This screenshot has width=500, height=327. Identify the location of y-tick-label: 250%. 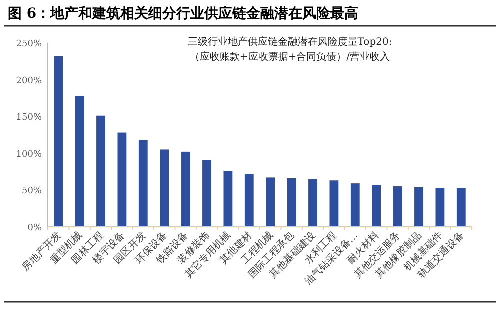
(29, 45).